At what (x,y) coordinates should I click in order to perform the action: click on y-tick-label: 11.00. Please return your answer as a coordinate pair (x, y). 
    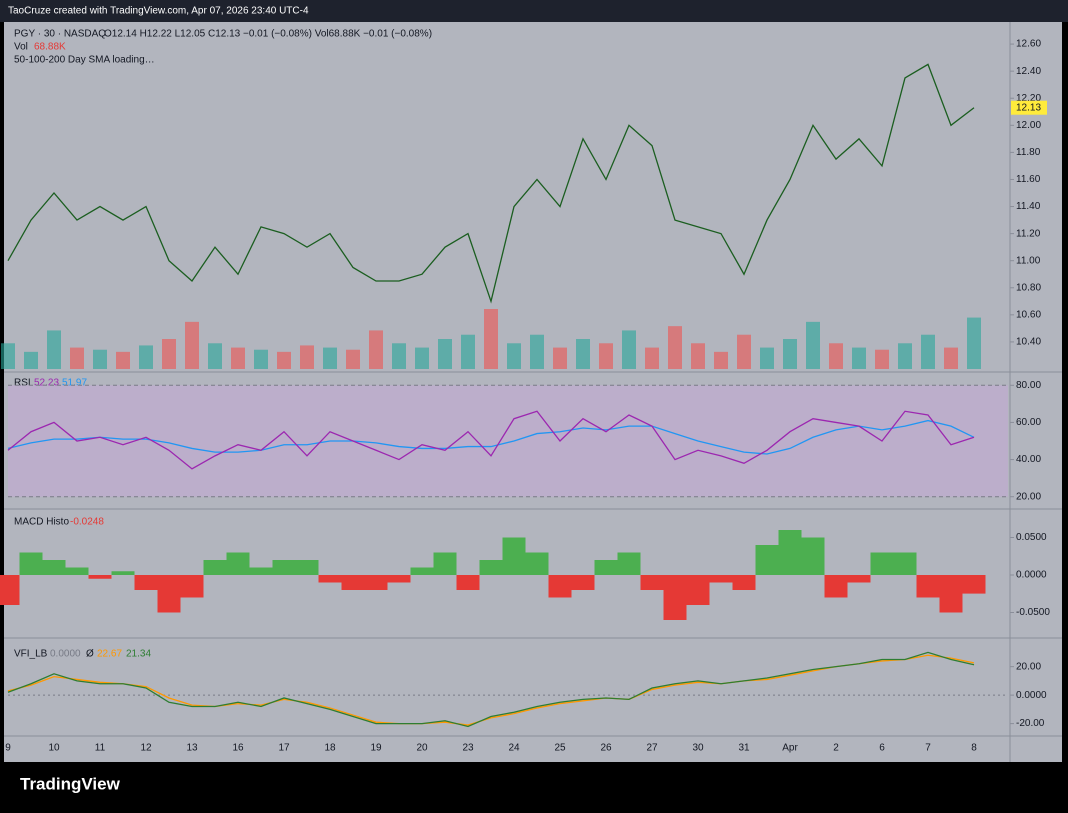
    Looking at the image, I should click on (1028, 260).